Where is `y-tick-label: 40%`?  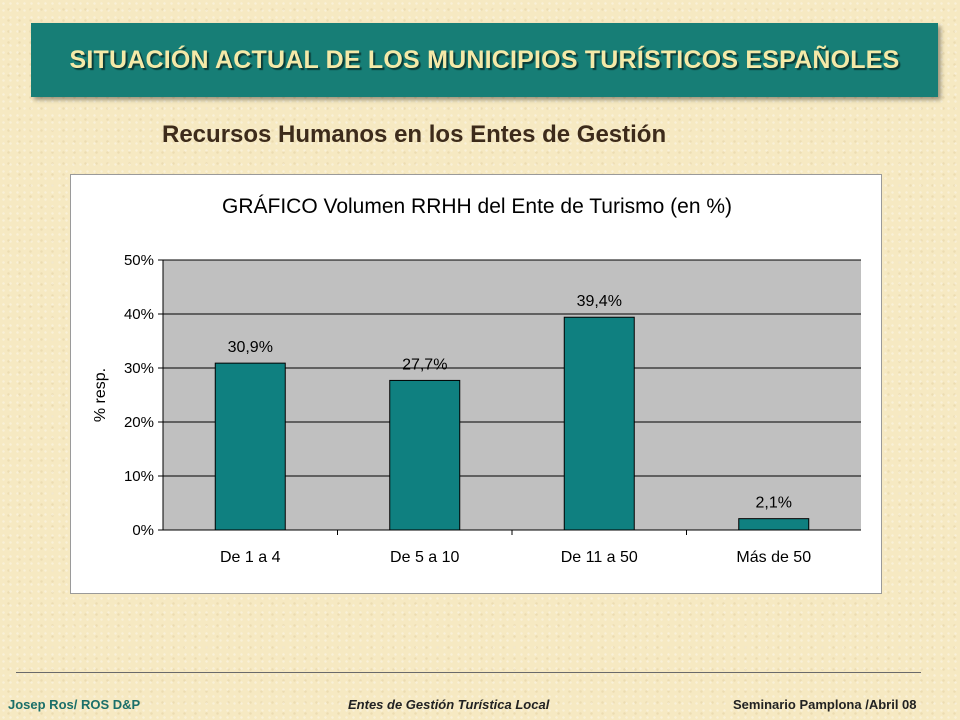
y-tick-label: 40% is located at coordinates (139, 314).